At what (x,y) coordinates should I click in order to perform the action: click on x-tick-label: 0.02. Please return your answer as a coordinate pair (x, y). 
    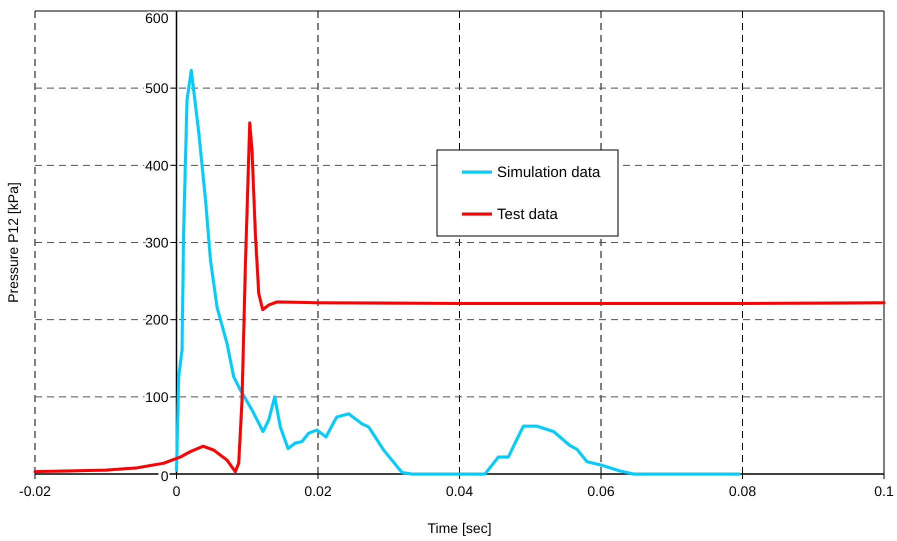
    Looking at the image, I should click on (318, 491).